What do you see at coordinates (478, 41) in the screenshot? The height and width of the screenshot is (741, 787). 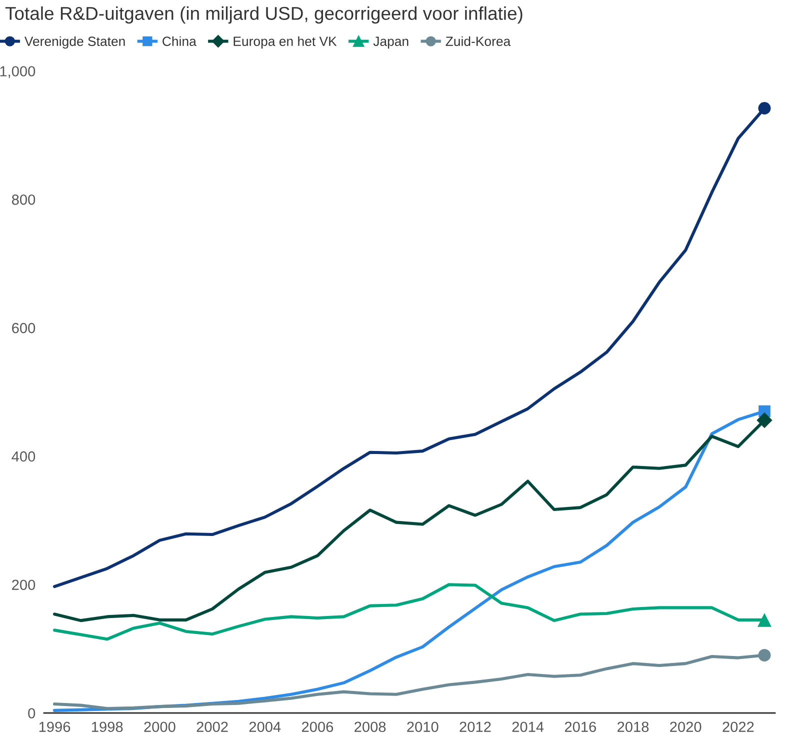 I see `legend-label: Zuid-Korea` at bounding box center [478, 41].